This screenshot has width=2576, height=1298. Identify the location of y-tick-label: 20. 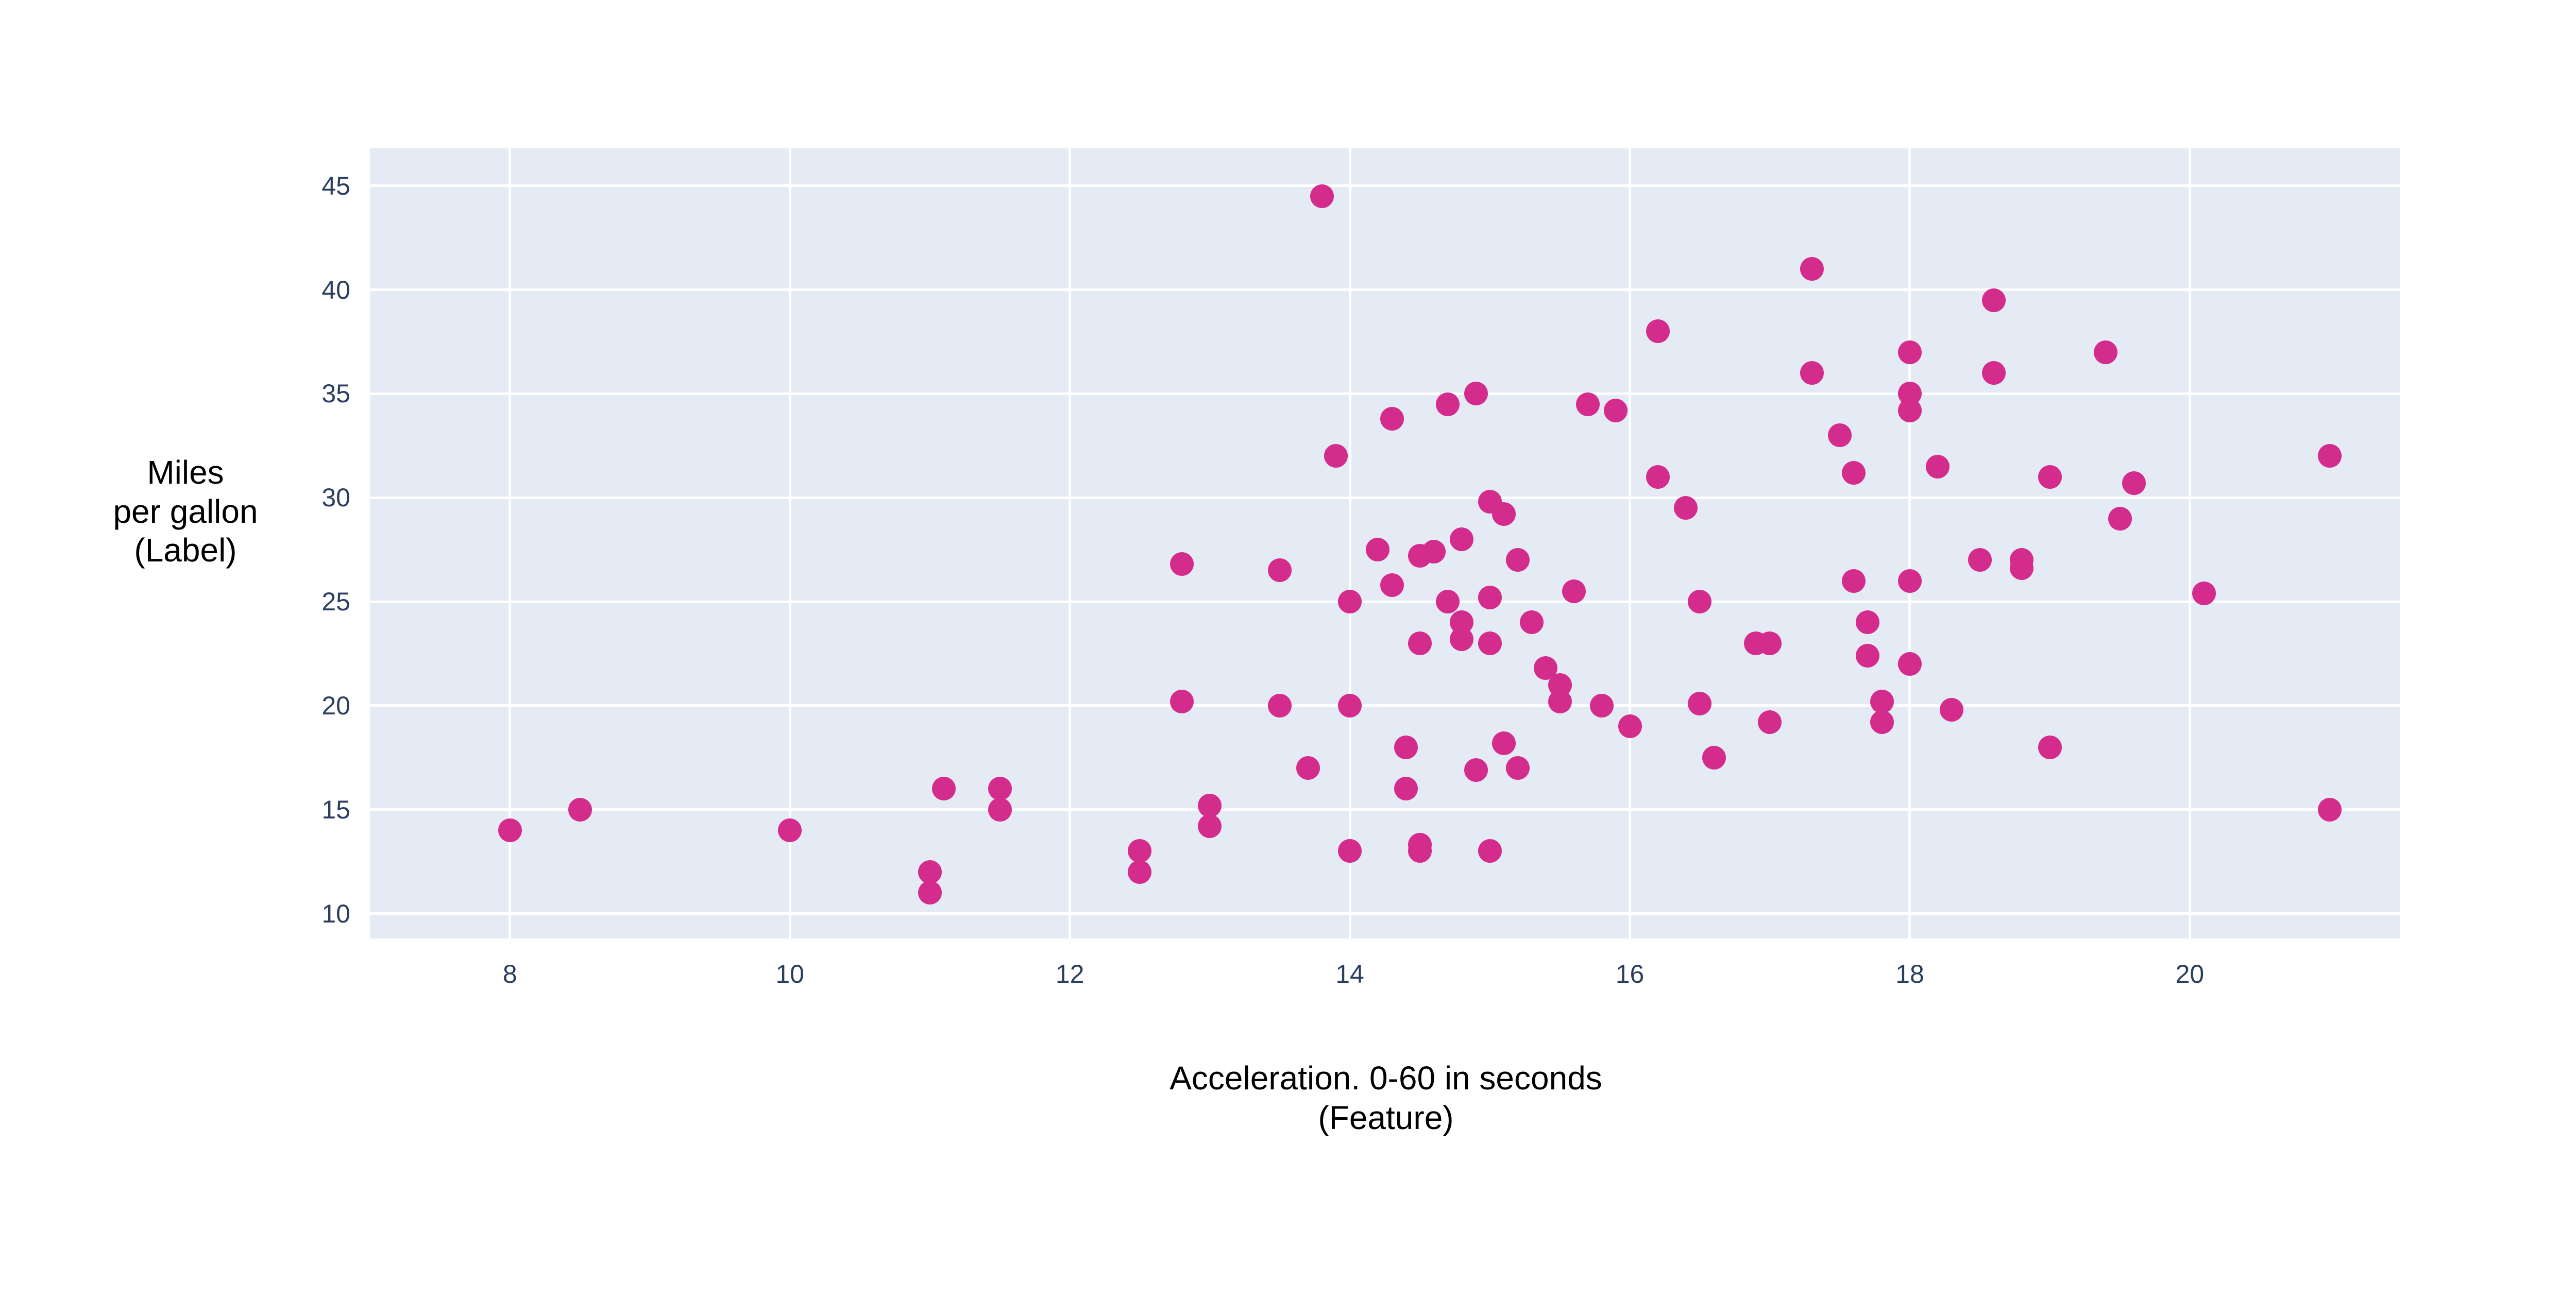
(335, 705).